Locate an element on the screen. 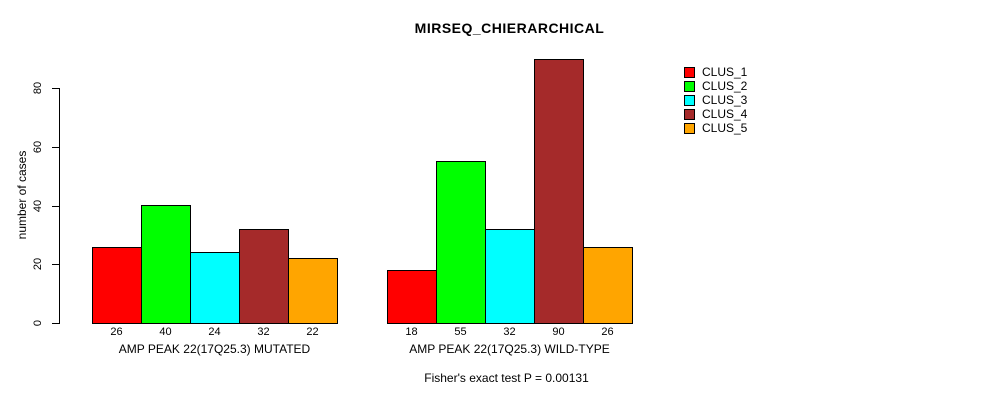  bar-clus_1-group1 is located at coordinates (117, 285).